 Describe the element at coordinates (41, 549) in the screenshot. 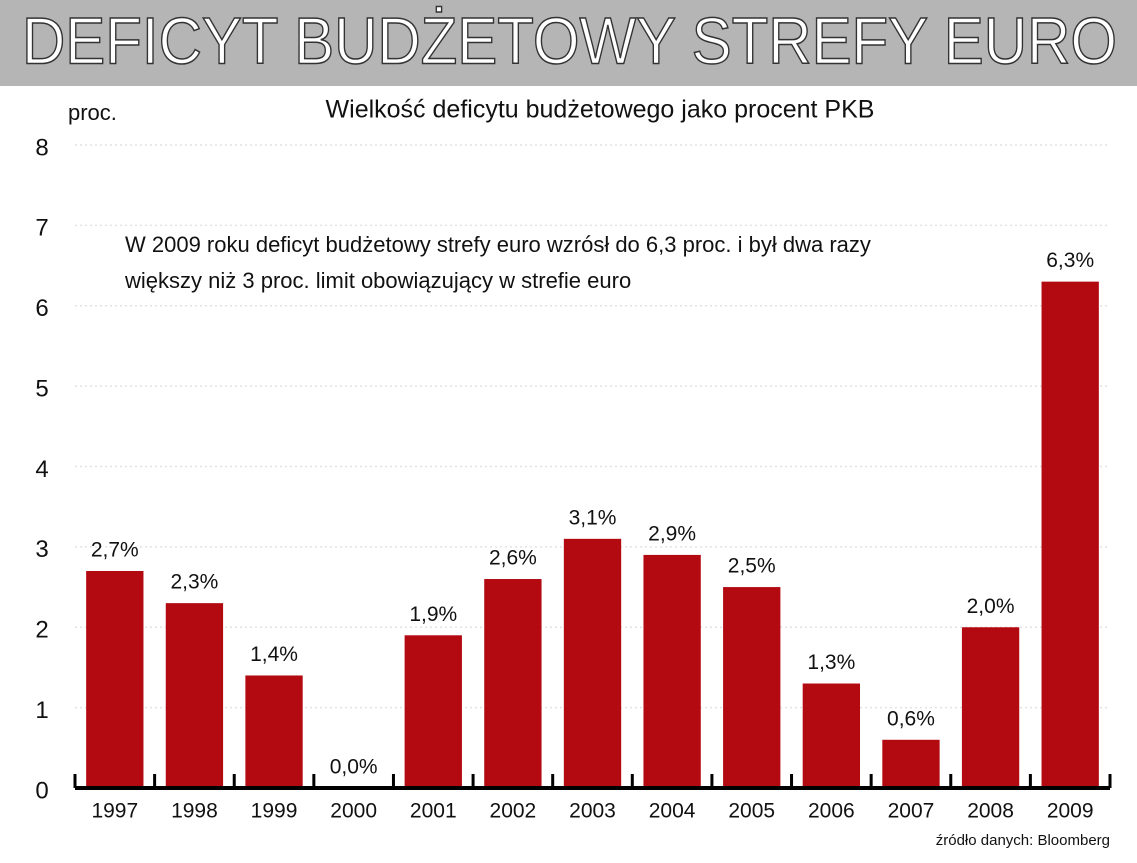

I see `y-tick-label: 3` at that location.